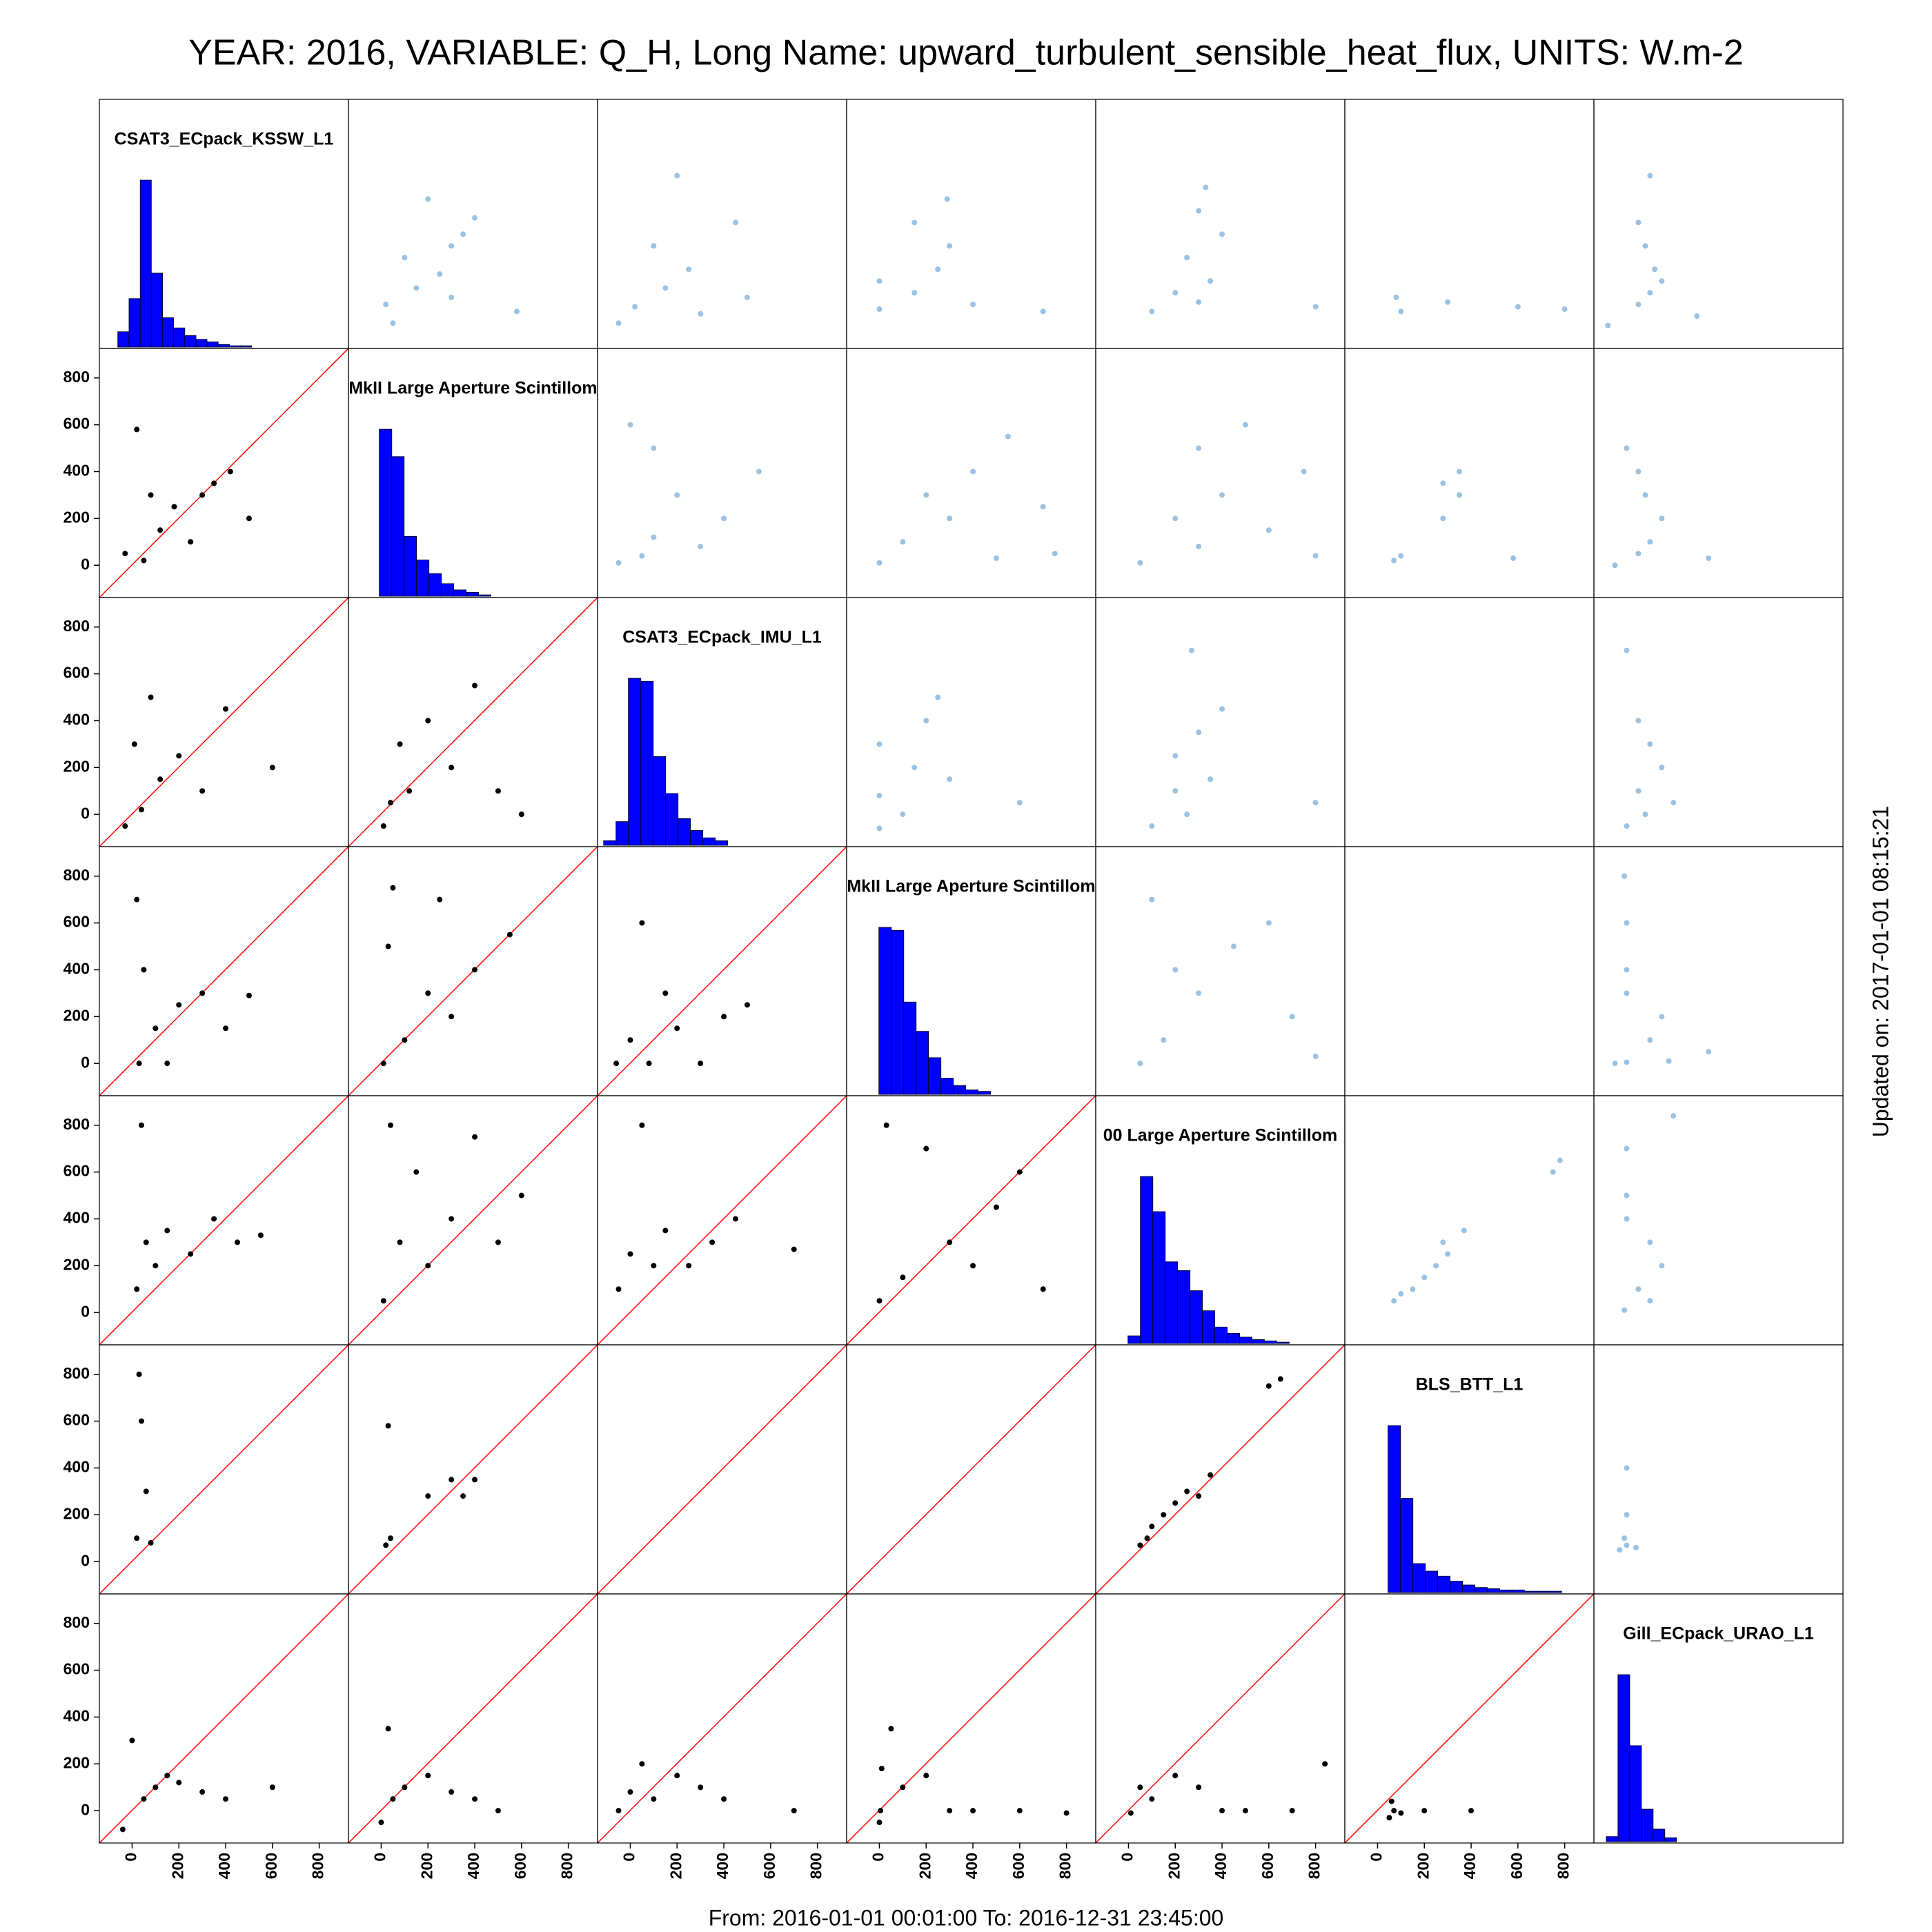  What do you see at coordinates (76, 377) in the screenshot?
I see `y-tick-label: 800` at bounding box center [76, 377].